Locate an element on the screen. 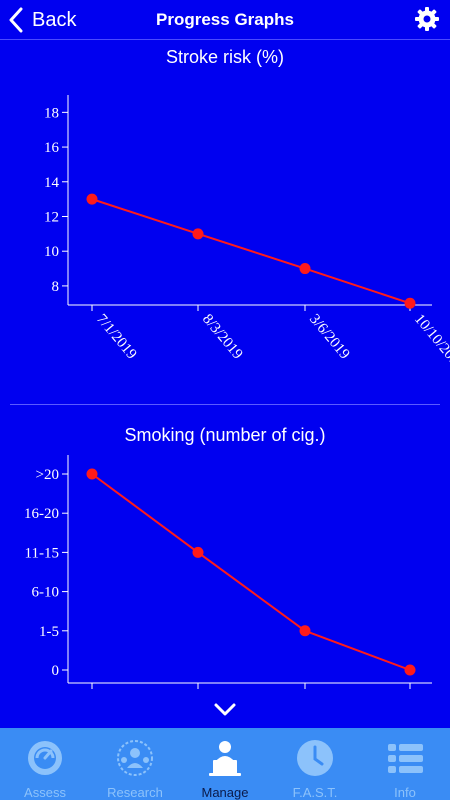  y-tick-label: 18 is located at coordinates (51, 113).